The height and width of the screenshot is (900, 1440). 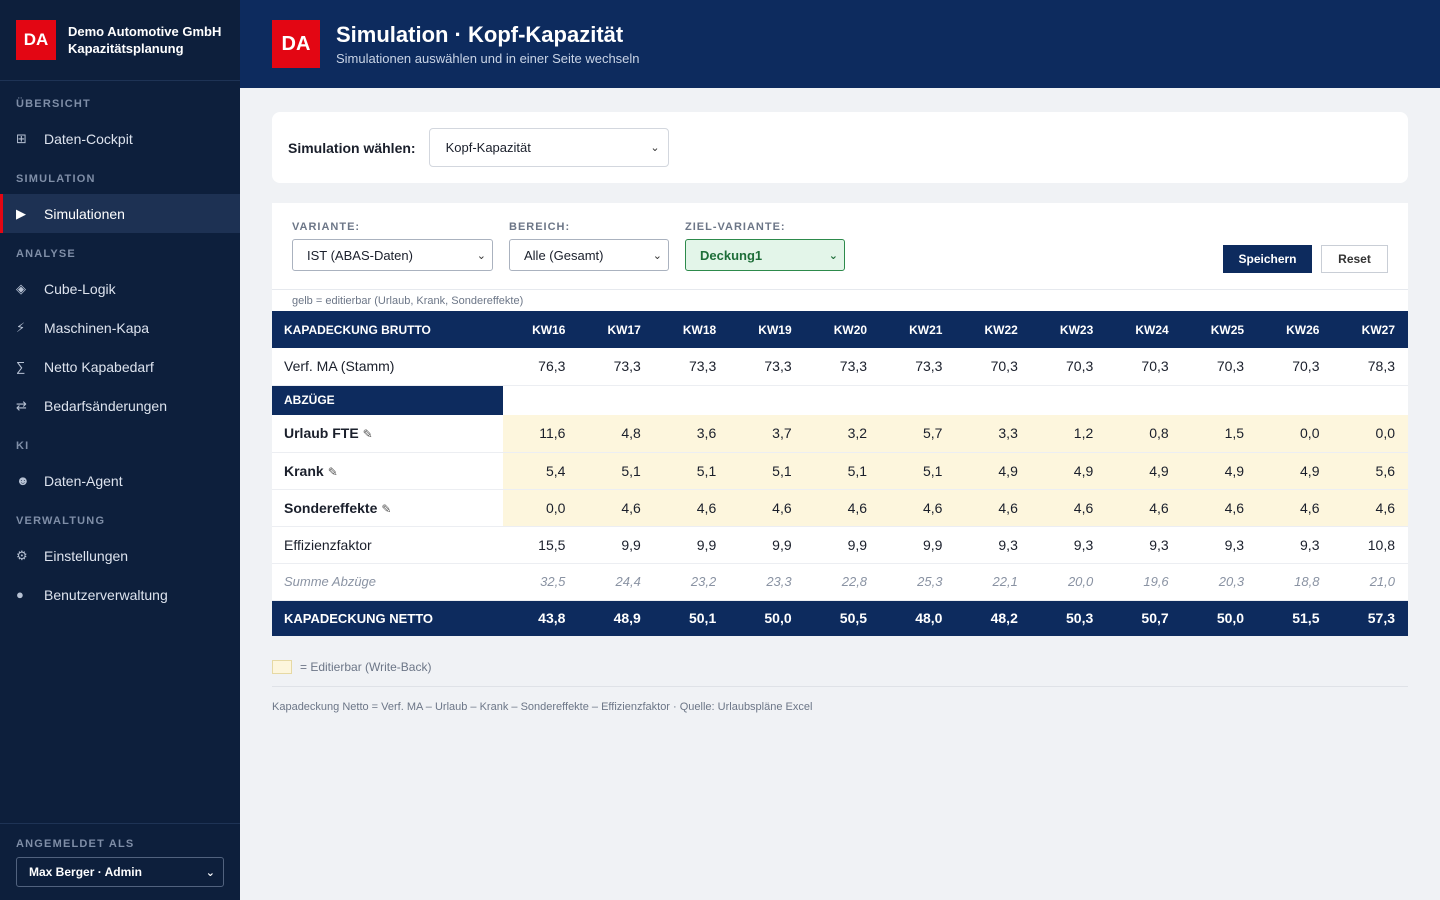 I want to click on editable-cell: 3,2, so click(x=842, y=434).